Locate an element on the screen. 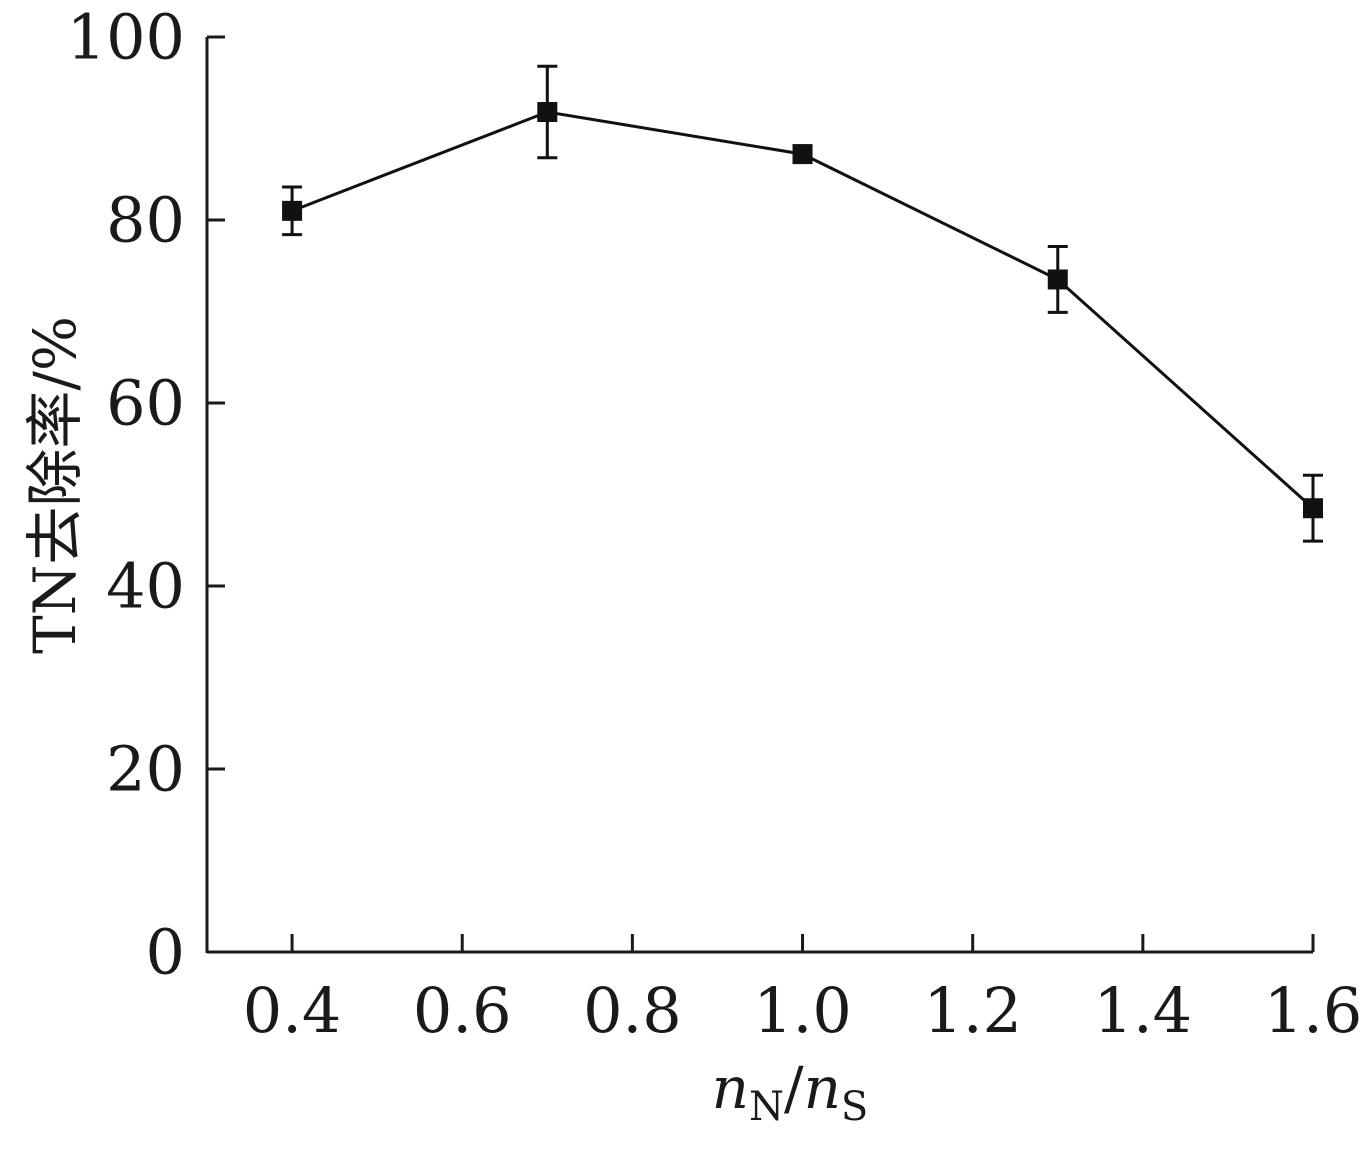 This screenshot has width=1360, height=1155. x-tick-label: 1.6 is located at coordinates (1312, 1010).